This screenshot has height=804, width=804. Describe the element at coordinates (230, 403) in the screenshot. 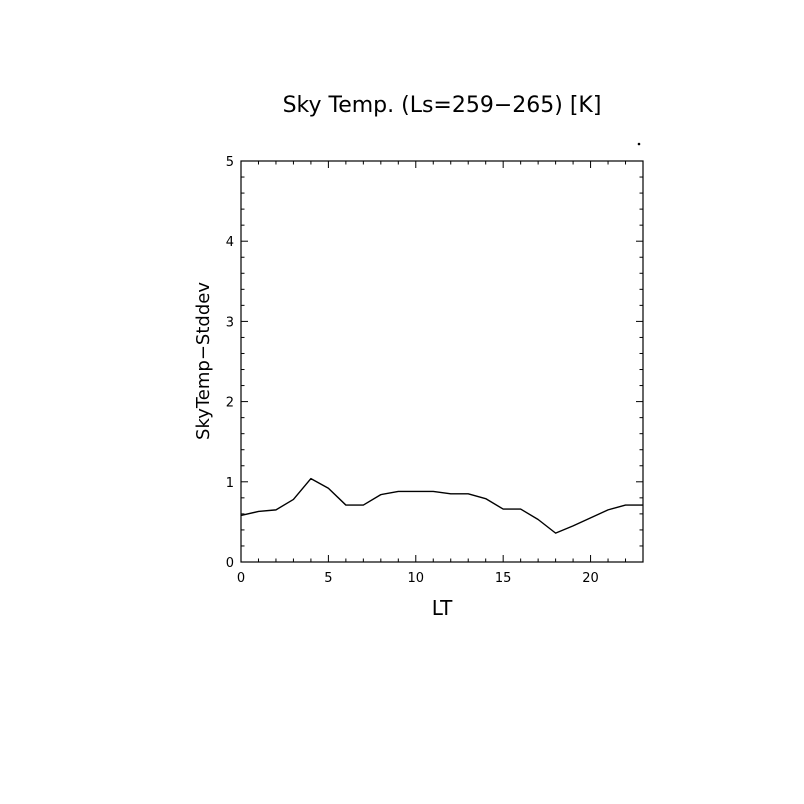

I see `y-tick-label: 2` at that location.